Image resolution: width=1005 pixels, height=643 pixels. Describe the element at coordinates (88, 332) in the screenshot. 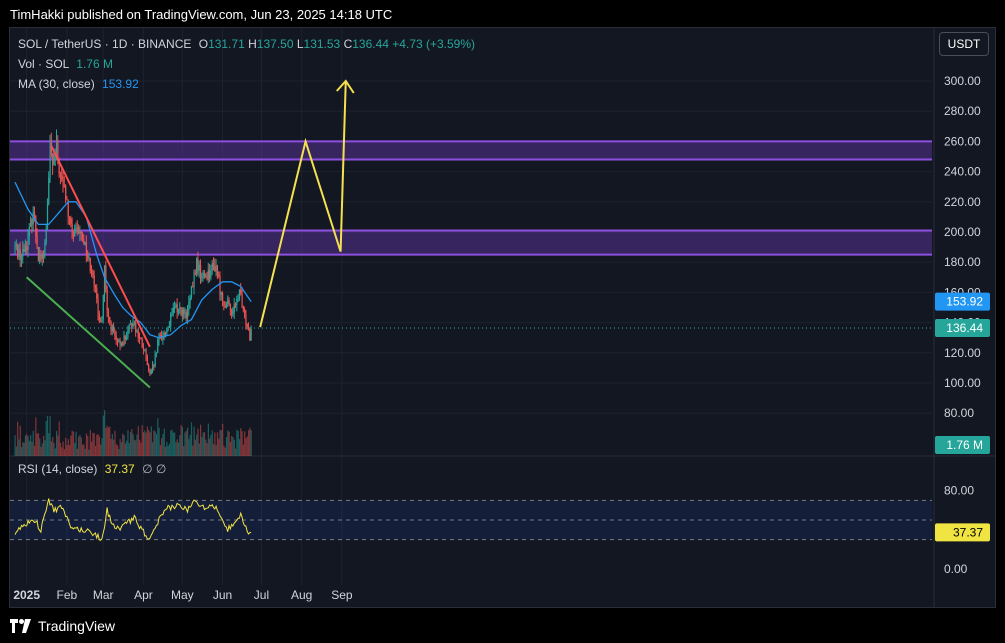

I see `support-trendline` at that location.